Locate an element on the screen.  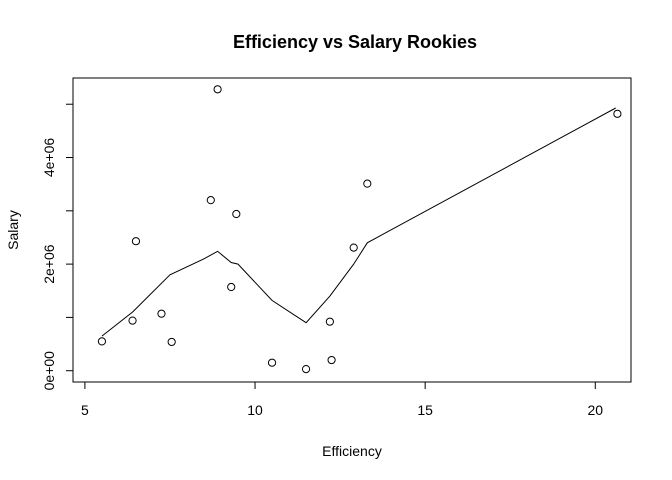
y-tick-label: 0e+00 is located at coordinates (49, 371).